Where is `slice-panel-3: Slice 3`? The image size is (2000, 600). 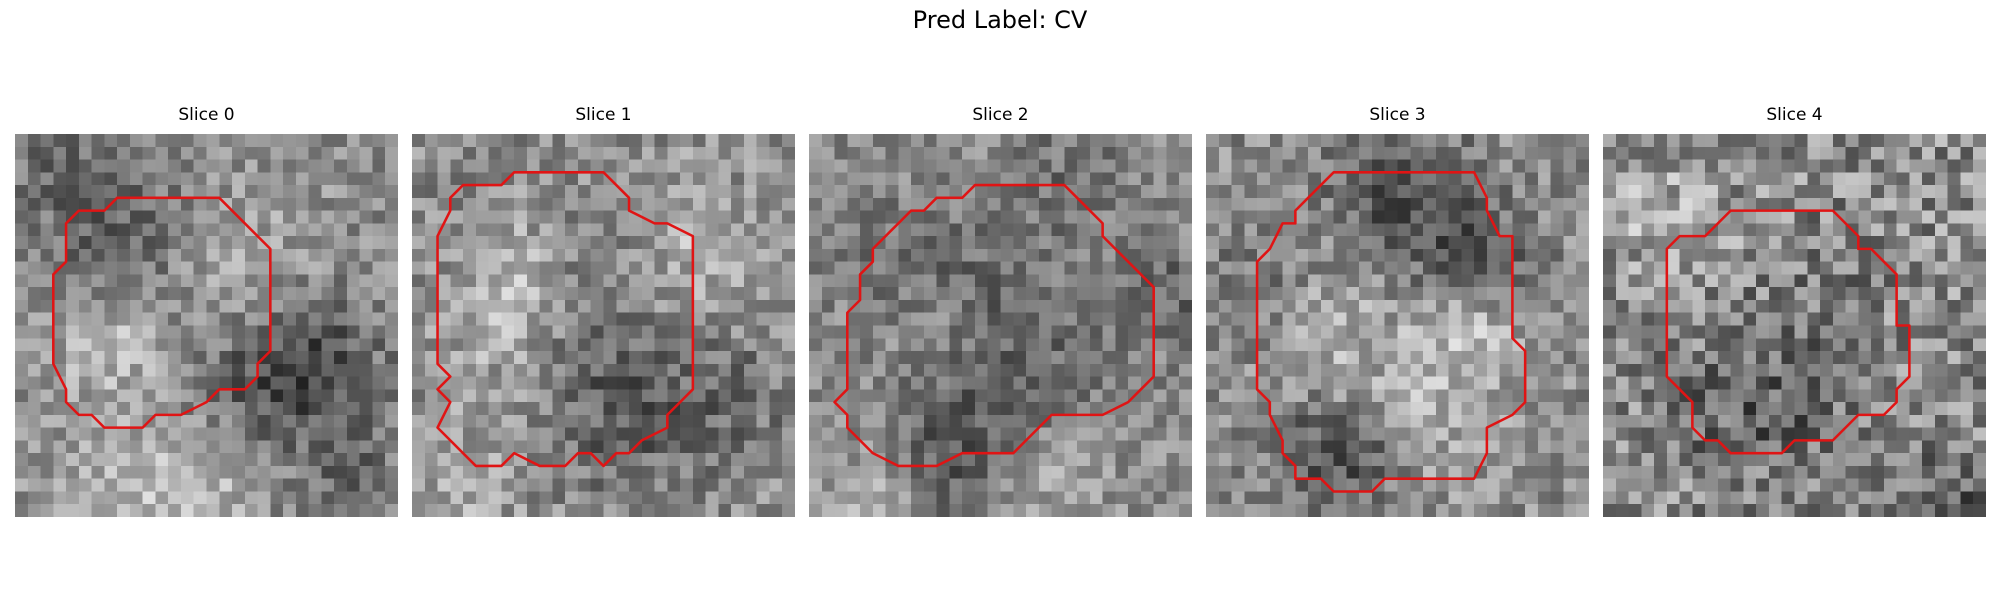 slice-panel-3: Slice 3 is located at coordinates (1397, 311).